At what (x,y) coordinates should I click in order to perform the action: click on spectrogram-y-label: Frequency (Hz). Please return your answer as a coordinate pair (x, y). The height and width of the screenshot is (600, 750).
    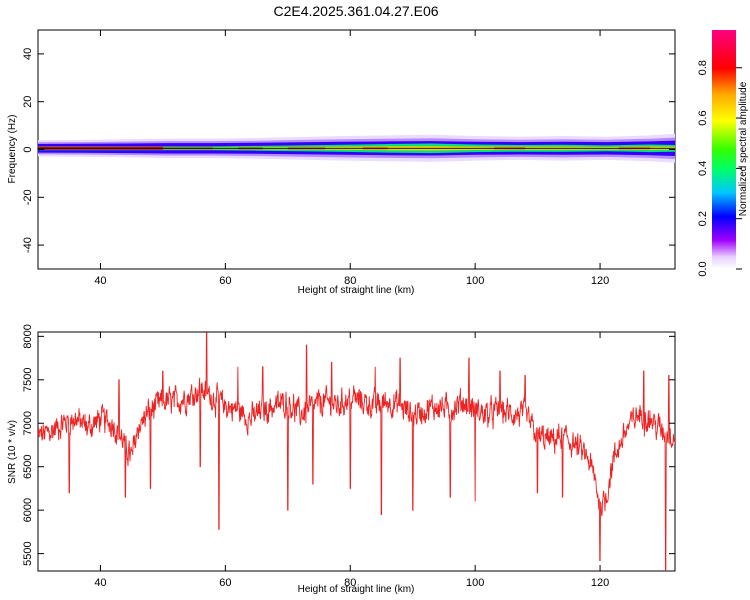
    Looking at the image, I should click on (12, 149).